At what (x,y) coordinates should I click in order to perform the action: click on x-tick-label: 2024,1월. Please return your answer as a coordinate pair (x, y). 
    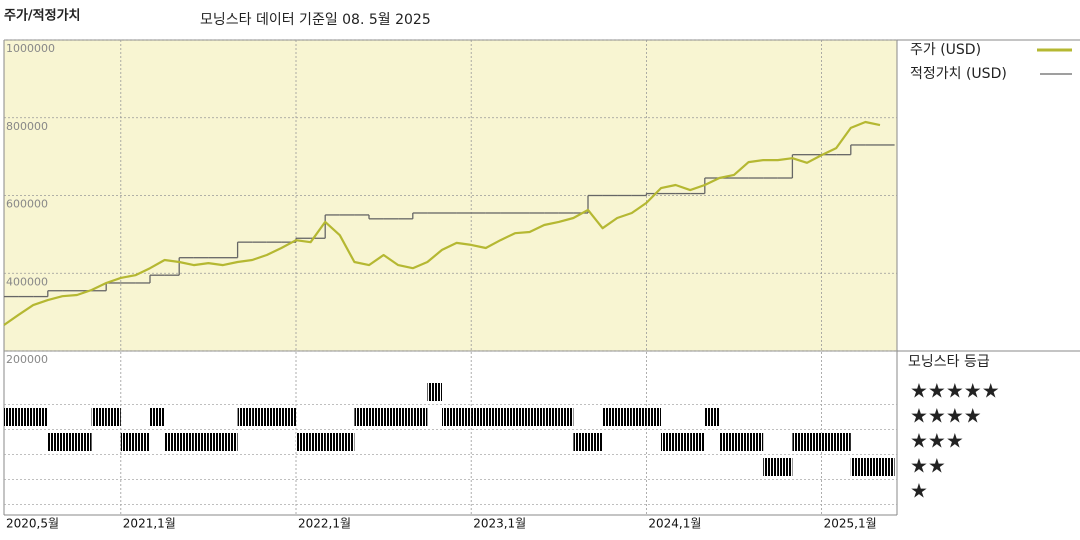
    Looking at the image, I should click on (674, 524).